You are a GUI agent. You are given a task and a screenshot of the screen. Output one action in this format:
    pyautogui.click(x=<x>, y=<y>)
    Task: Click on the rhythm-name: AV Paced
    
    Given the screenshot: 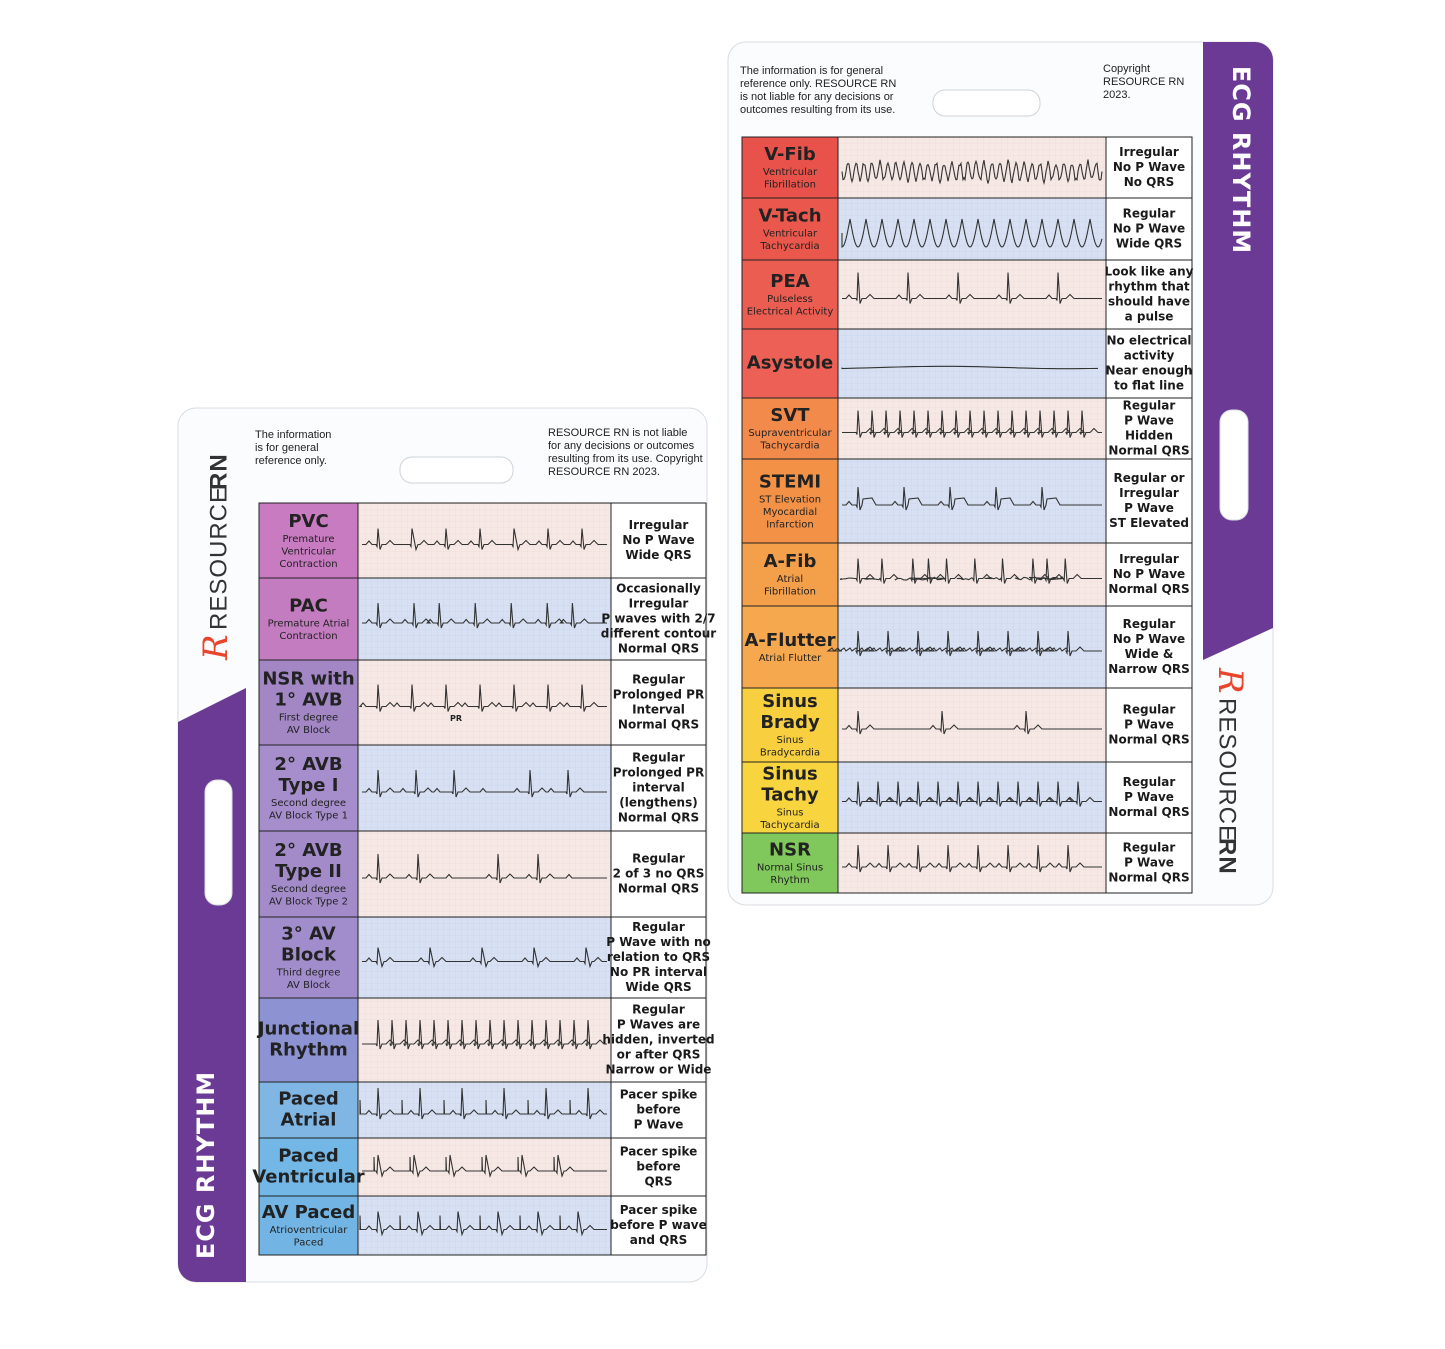 What is the action you would take?
    pyautogui.click(x=309, y=1212)
    